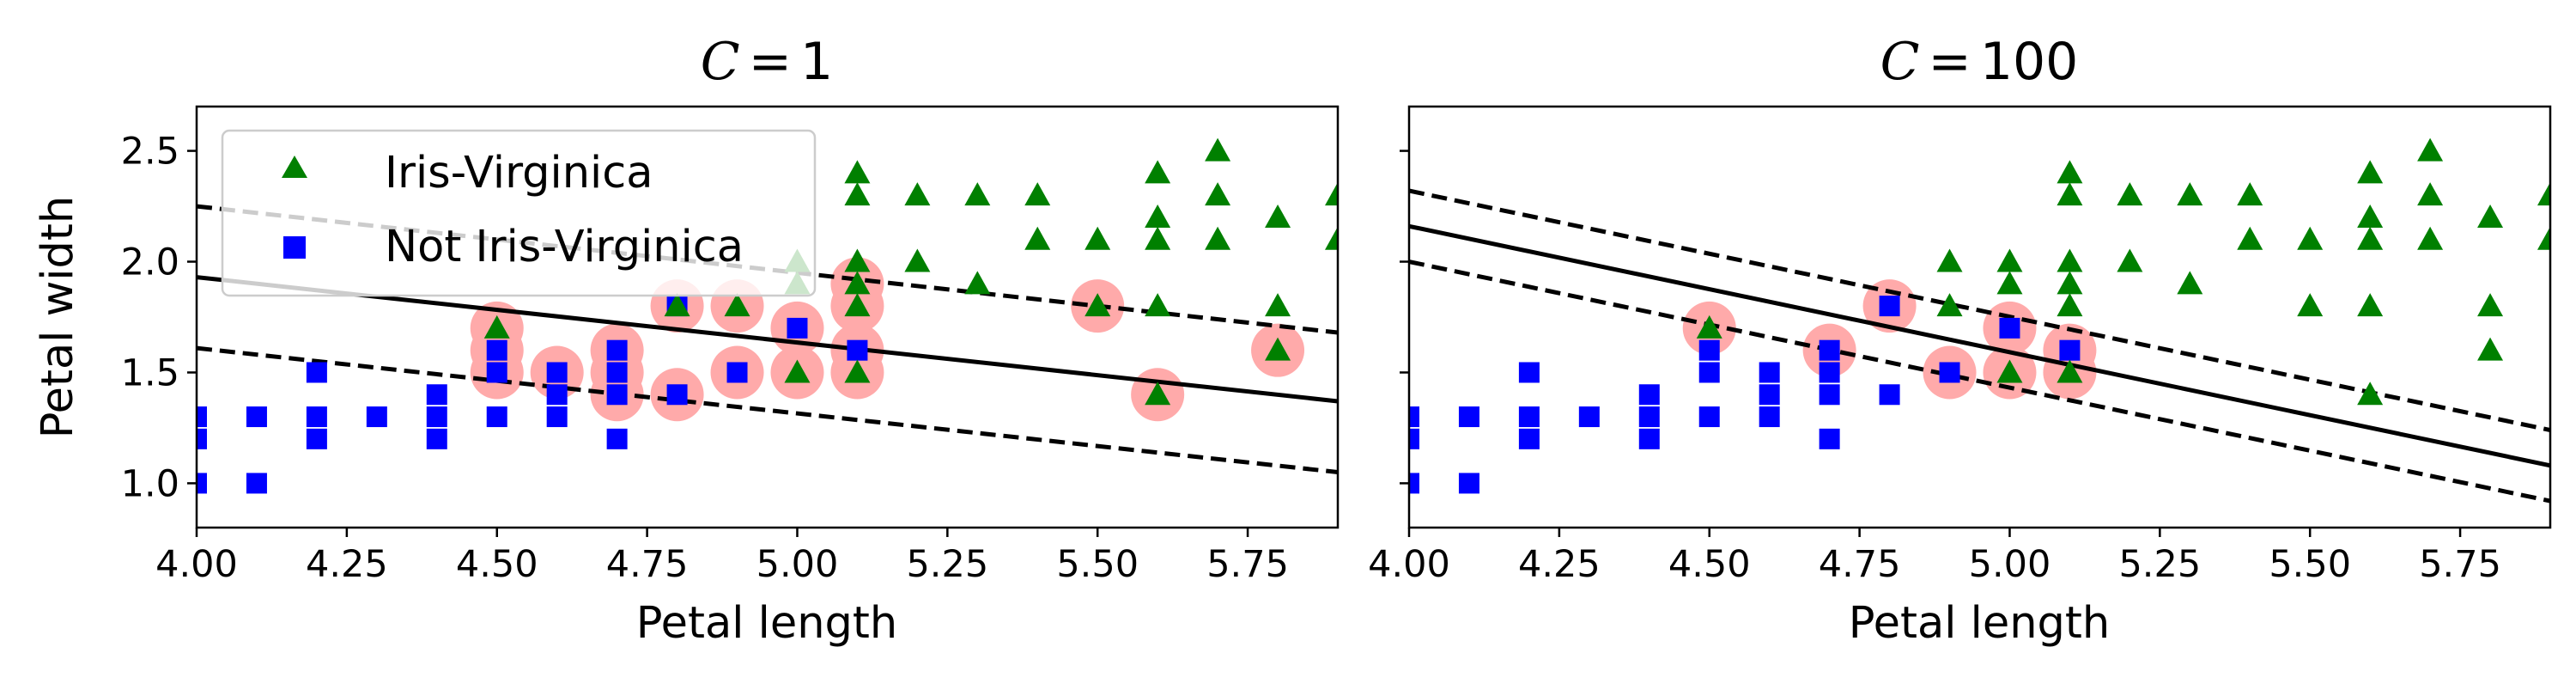 This screenshot has width=2576, height=696. I want to click on x-tick-label: 4.75, so click(1860, 564).